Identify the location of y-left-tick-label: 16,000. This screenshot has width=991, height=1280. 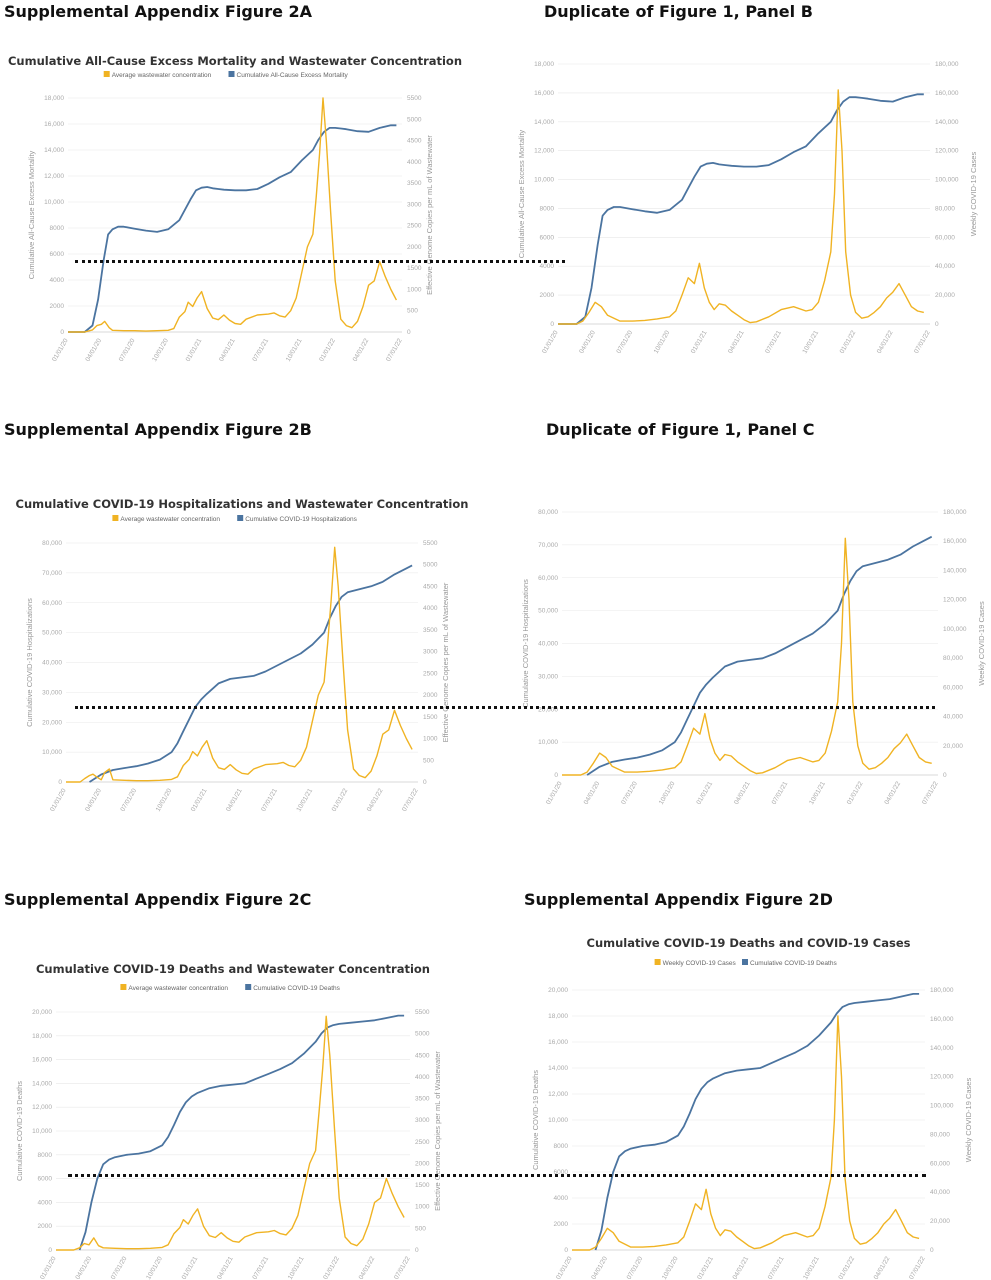
(544, 93).